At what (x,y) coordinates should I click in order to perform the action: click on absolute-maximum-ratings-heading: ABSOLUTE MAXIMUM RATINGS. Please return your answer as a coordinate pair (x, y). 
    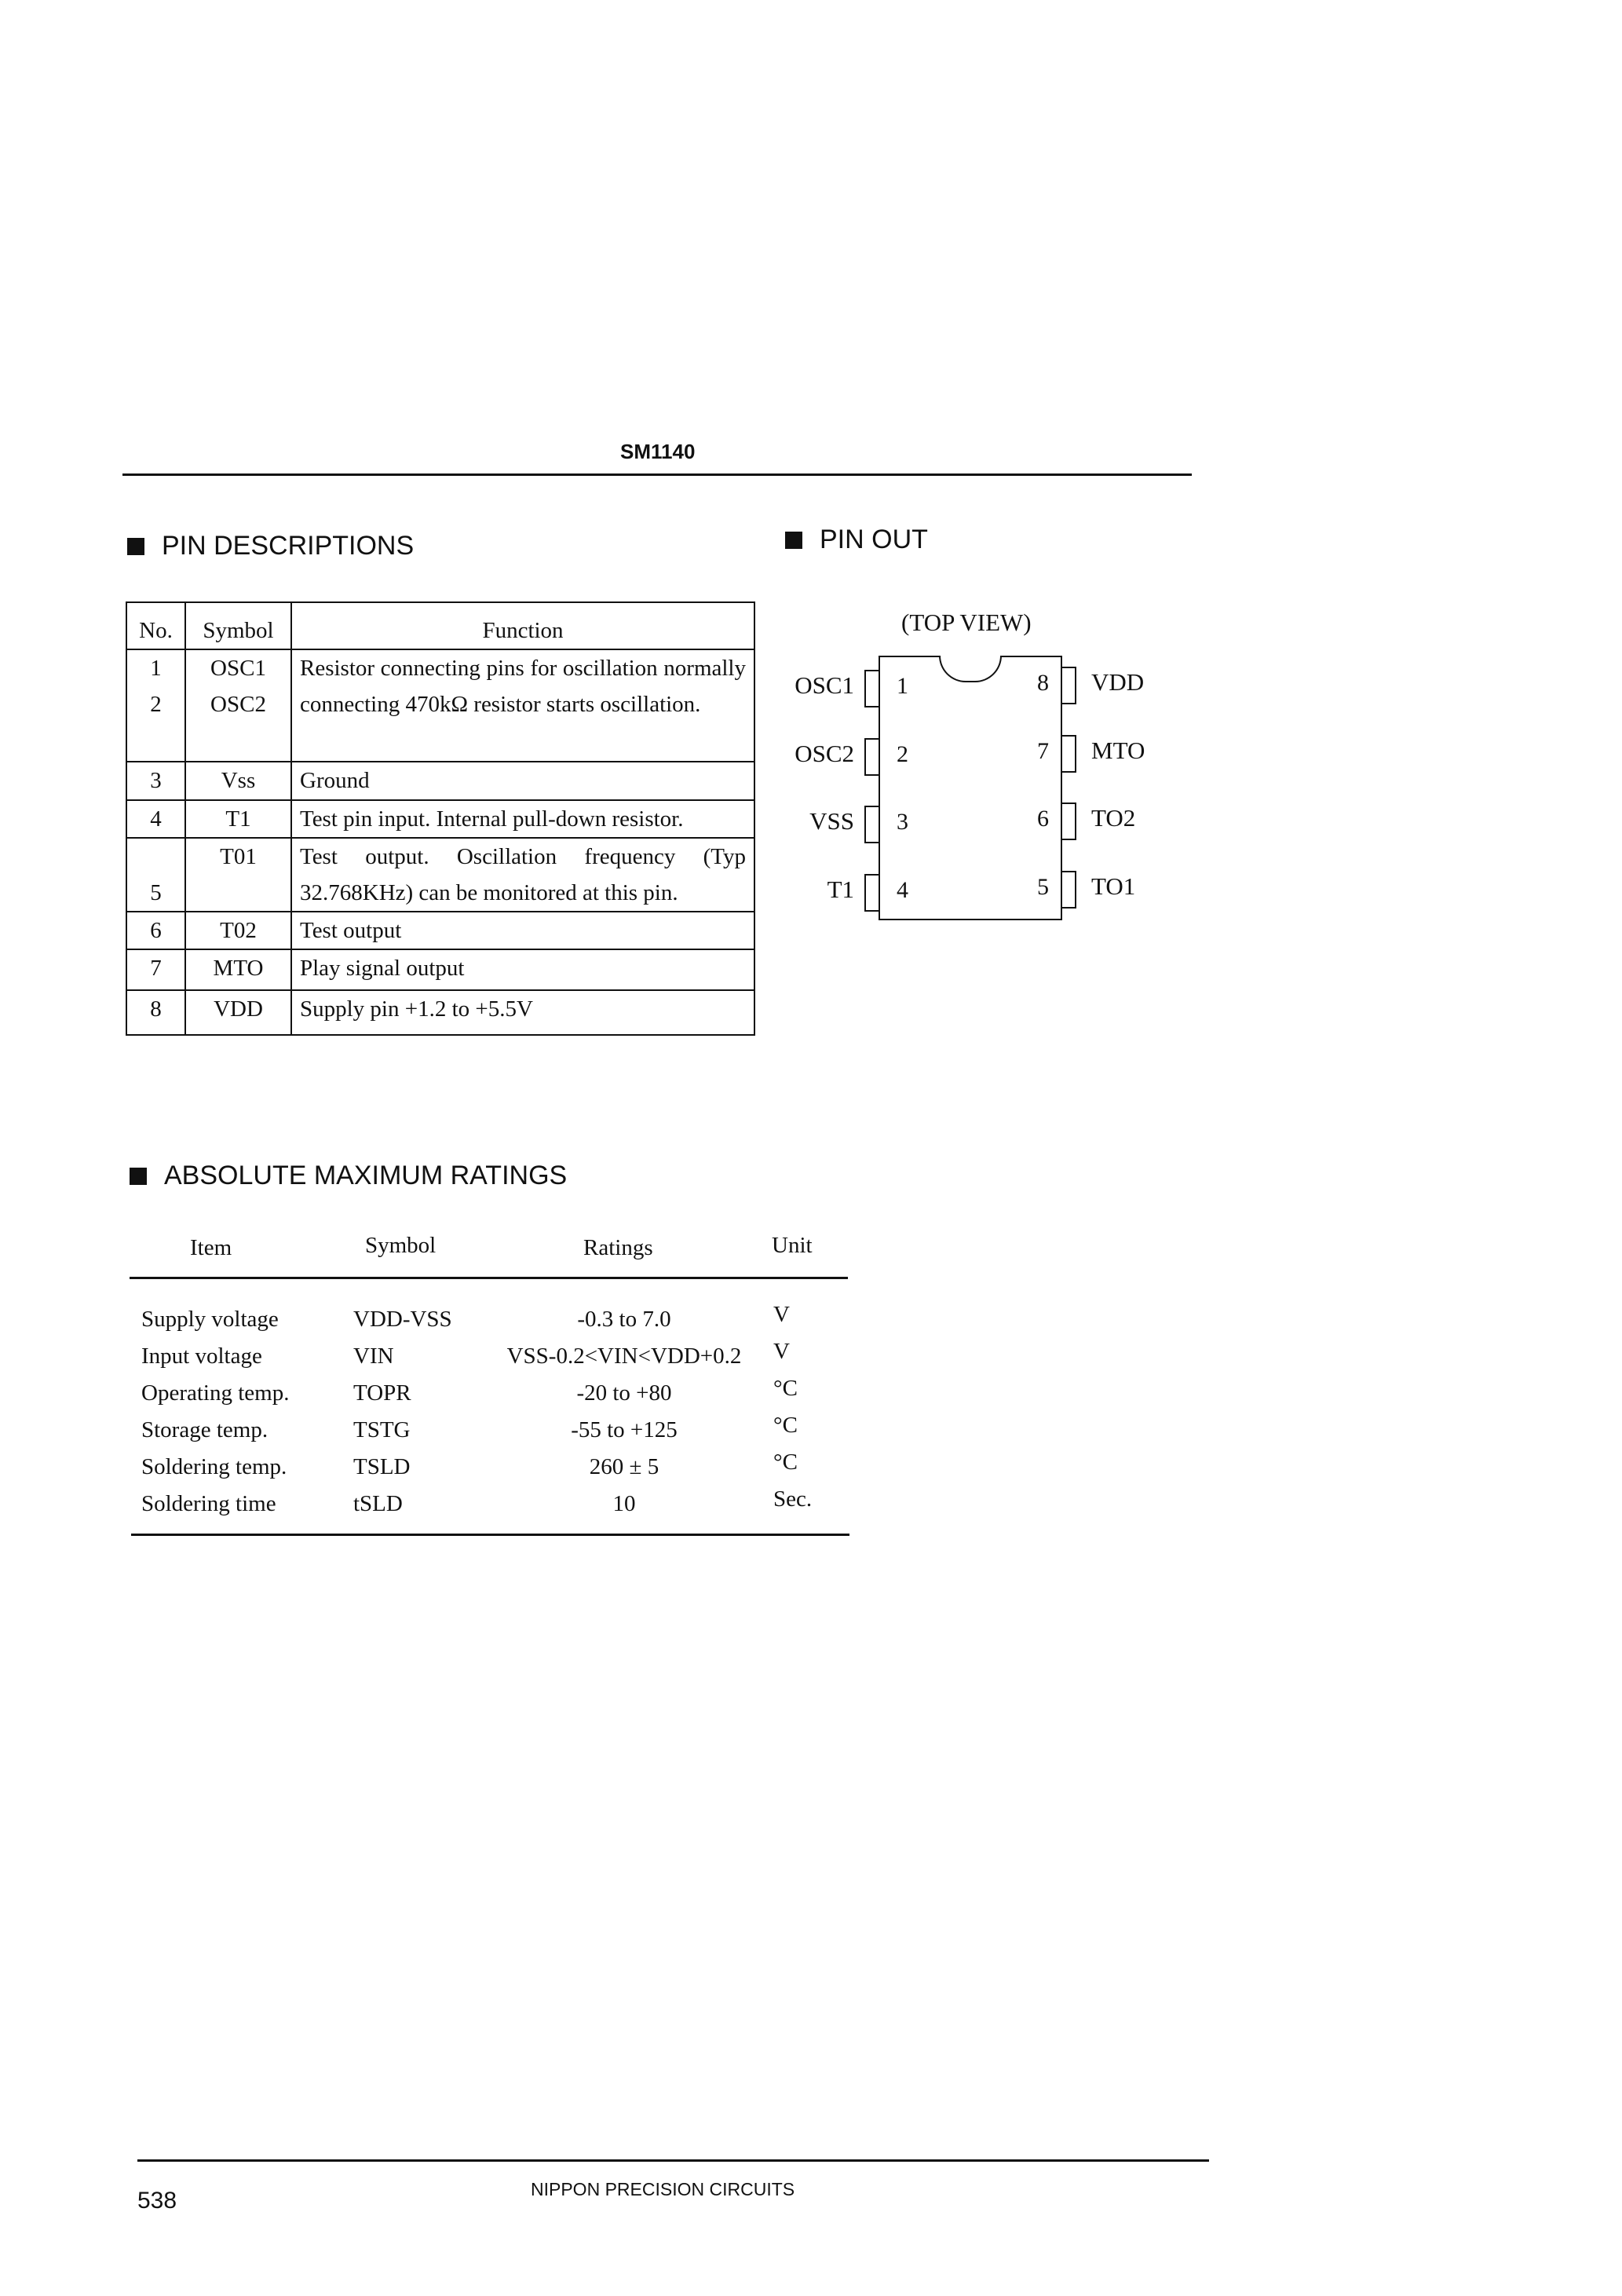
    Looking at the image, I should click on (348, 1176).